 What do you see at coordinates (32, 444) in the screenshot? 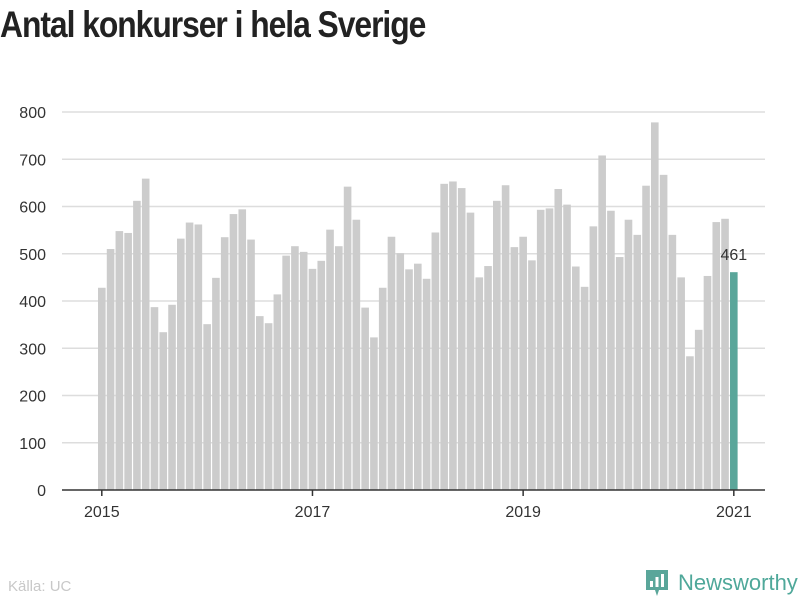
I see `y-tick-label: 100` at bounding box center [32, 444].